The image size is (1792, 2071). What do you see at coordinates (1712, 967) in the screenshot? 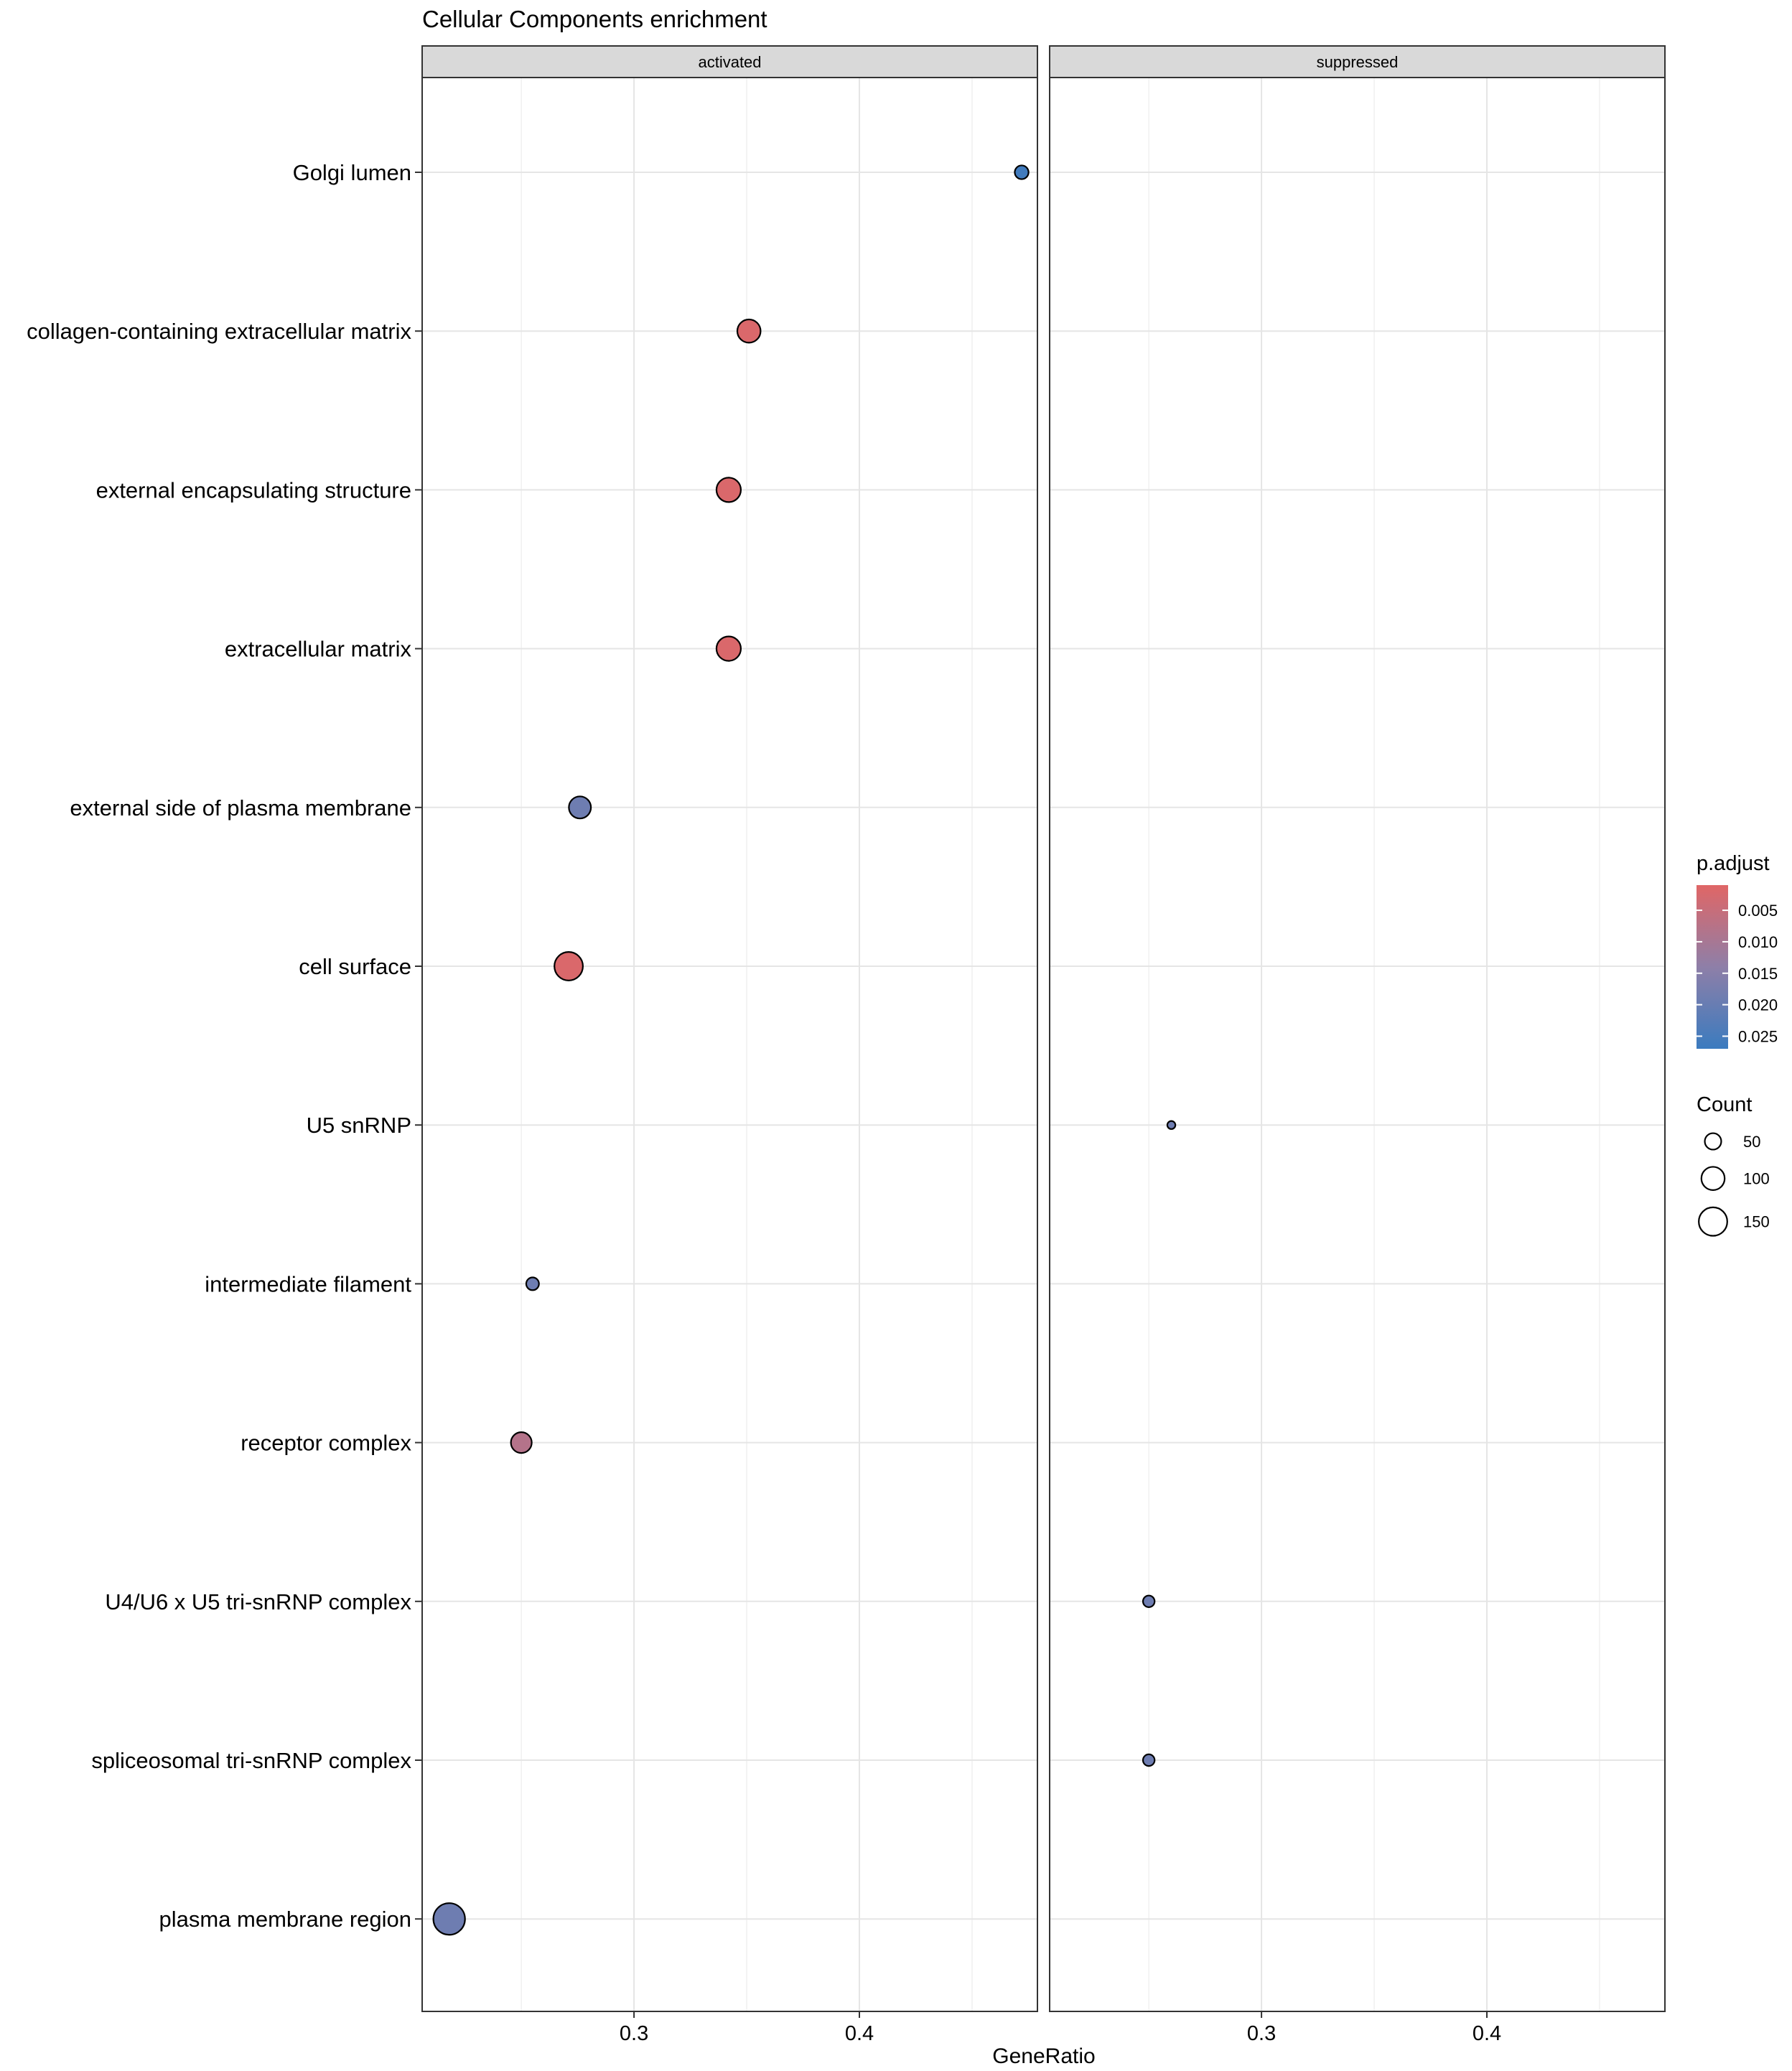
I see `color-legend-bar` at bounding box center [1712, 967].